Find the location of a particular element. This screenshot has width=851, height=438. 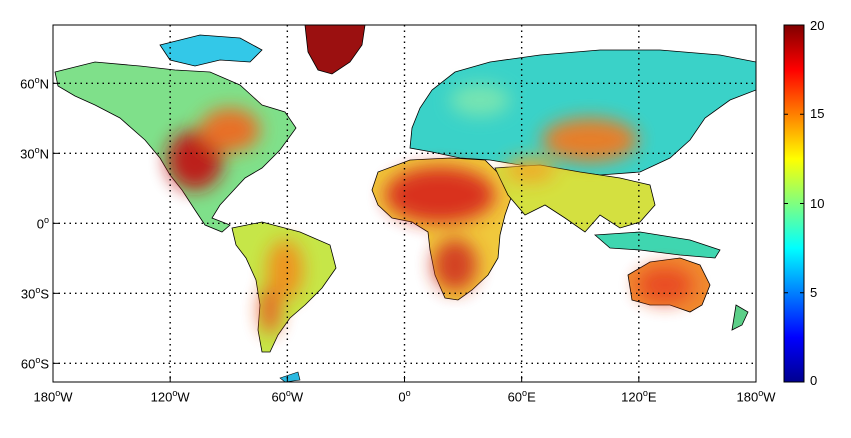

hotspot-middle-east is located at coordinates (530, 170).